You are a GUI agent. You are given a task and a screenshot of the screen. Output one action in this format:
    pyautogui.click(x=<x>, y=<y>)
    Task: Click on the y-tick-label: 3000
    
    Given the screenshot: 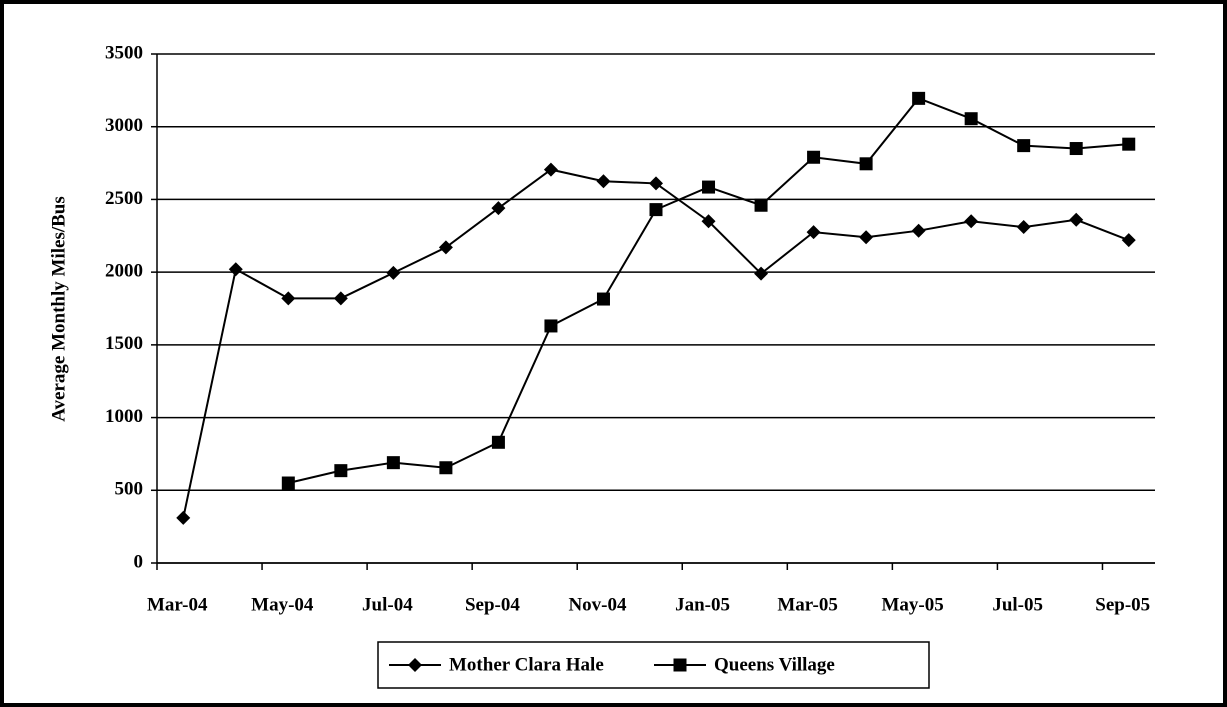 What is the action you would take?
    pyautogui.click(x=124, y=125)
    